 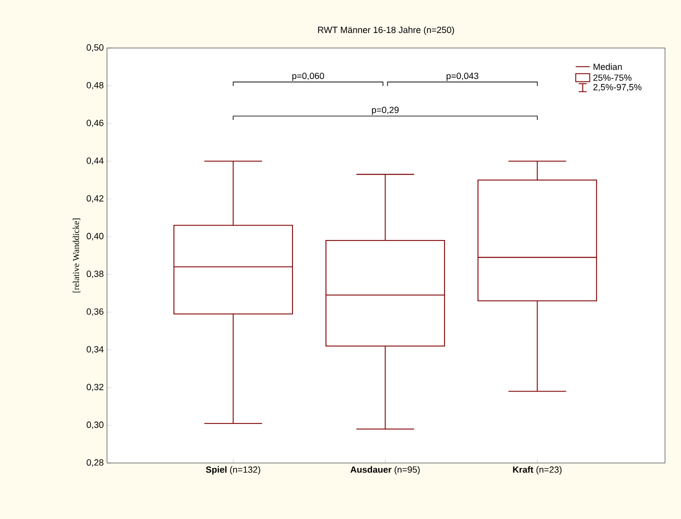 I want to click on annotation: p=0,060, so click(x=308, y=76).